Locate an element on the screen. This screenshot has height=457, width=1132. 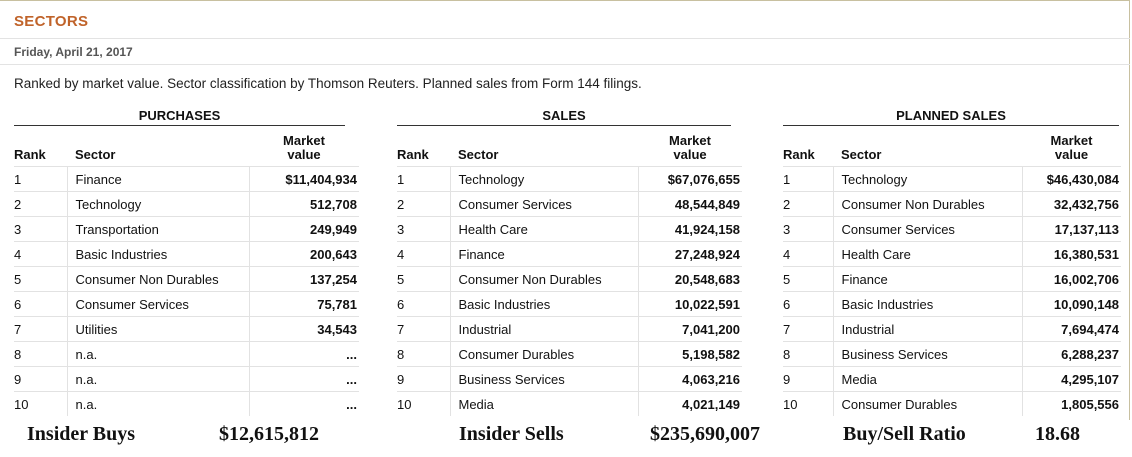
sector-cell: Utilities is located at coordinates (157, 329).